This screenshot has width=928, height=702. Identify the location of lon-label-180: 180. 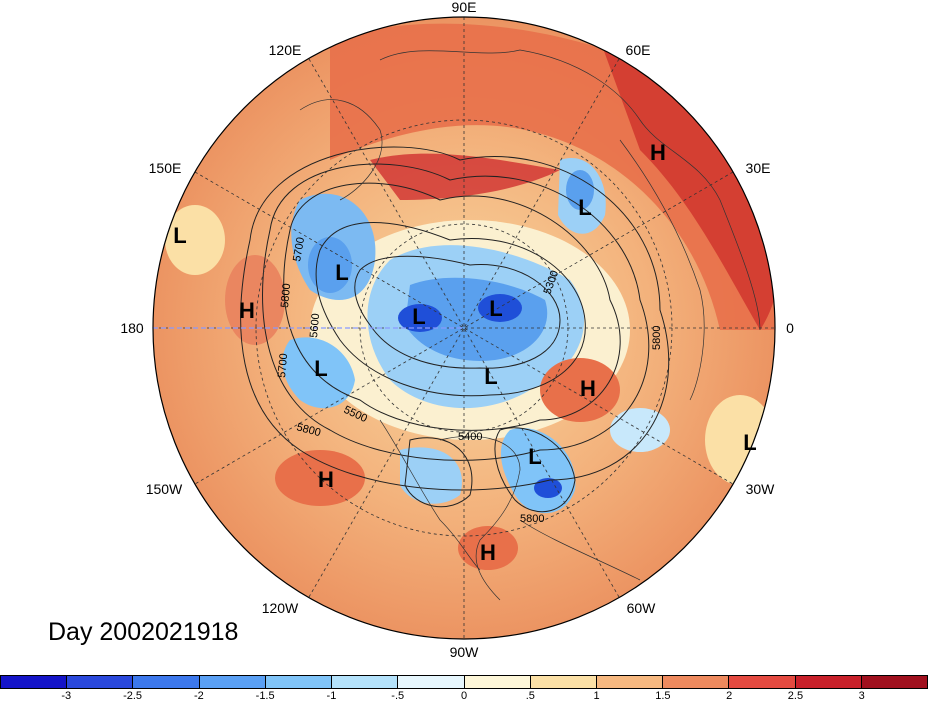
(132, 328).